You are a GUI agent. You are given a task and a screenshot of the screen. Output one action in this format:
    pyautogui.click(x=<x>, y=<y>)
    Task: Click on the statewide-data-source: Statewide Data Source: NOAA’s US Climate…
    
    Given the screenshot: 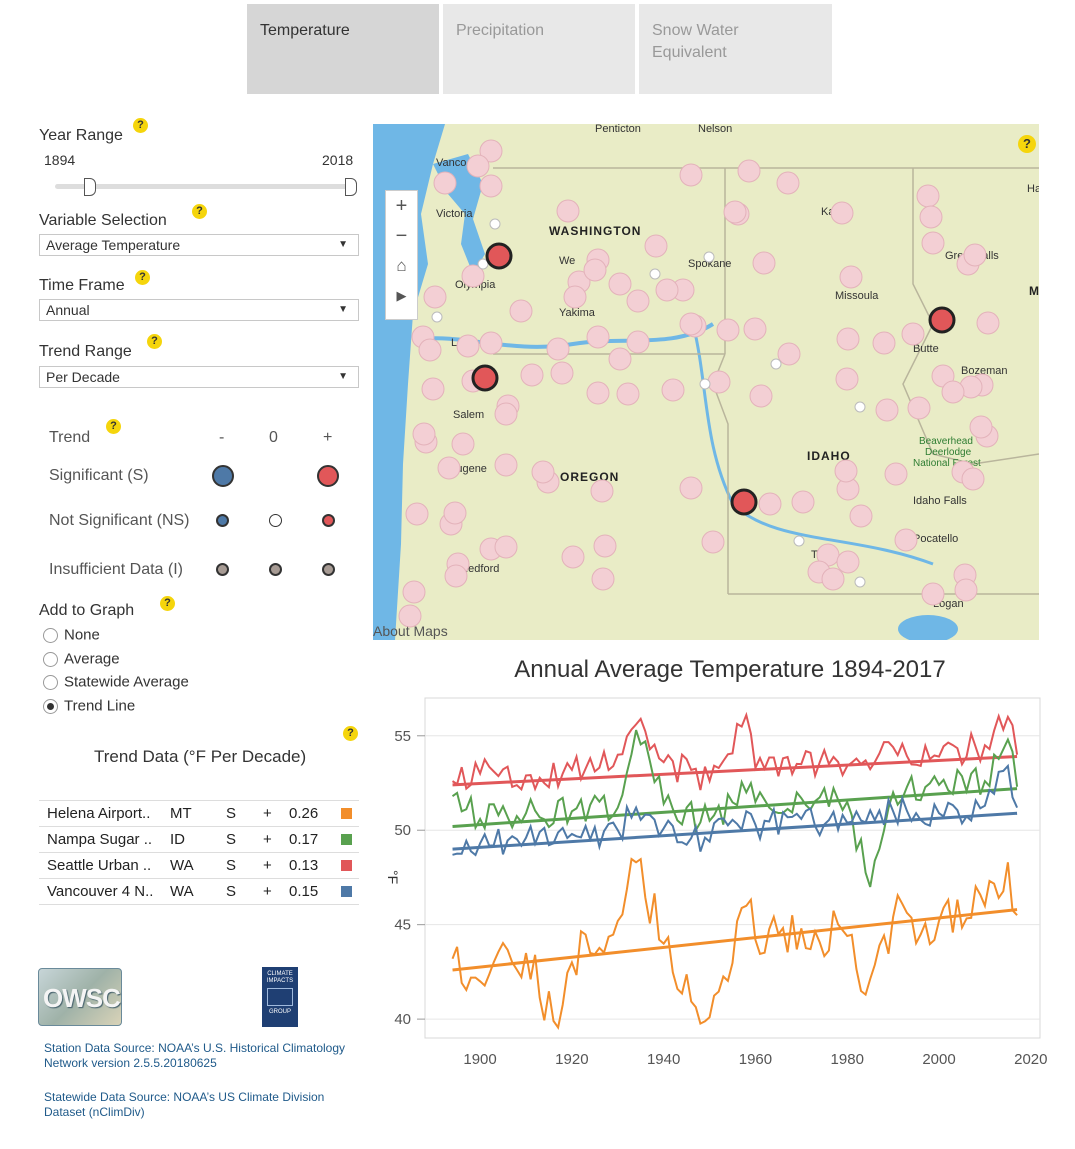 What is the action you would take?
    pyautogui.click(x=184, y=1105)
    